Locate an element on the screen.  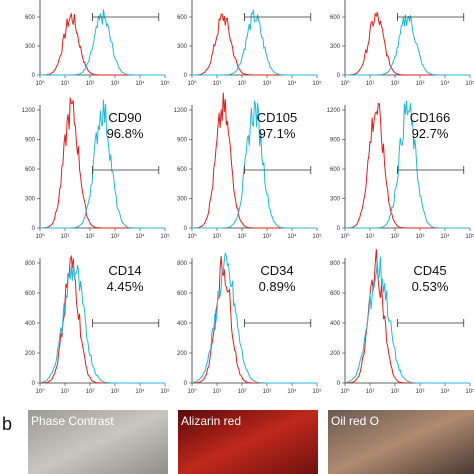
photo-strip: b Phase Contrast Alizarin red Oil red O is located at coordinates (238, 442).